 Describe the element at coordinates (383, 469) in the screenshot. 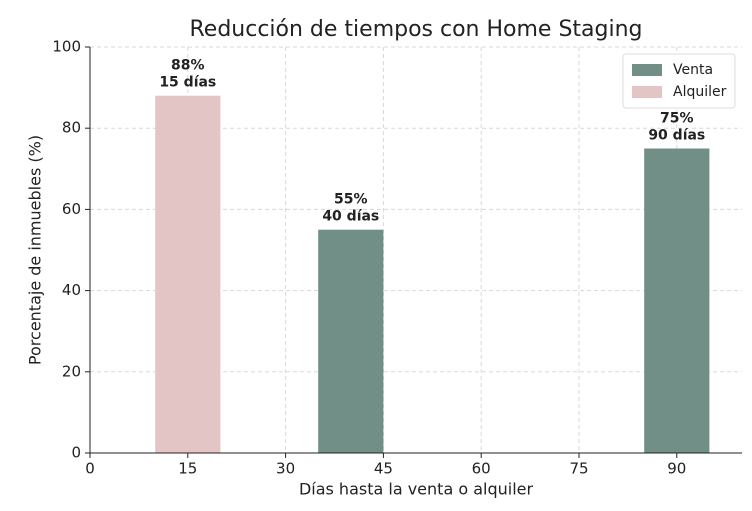

I see `x-tick-label: 45` at that location.